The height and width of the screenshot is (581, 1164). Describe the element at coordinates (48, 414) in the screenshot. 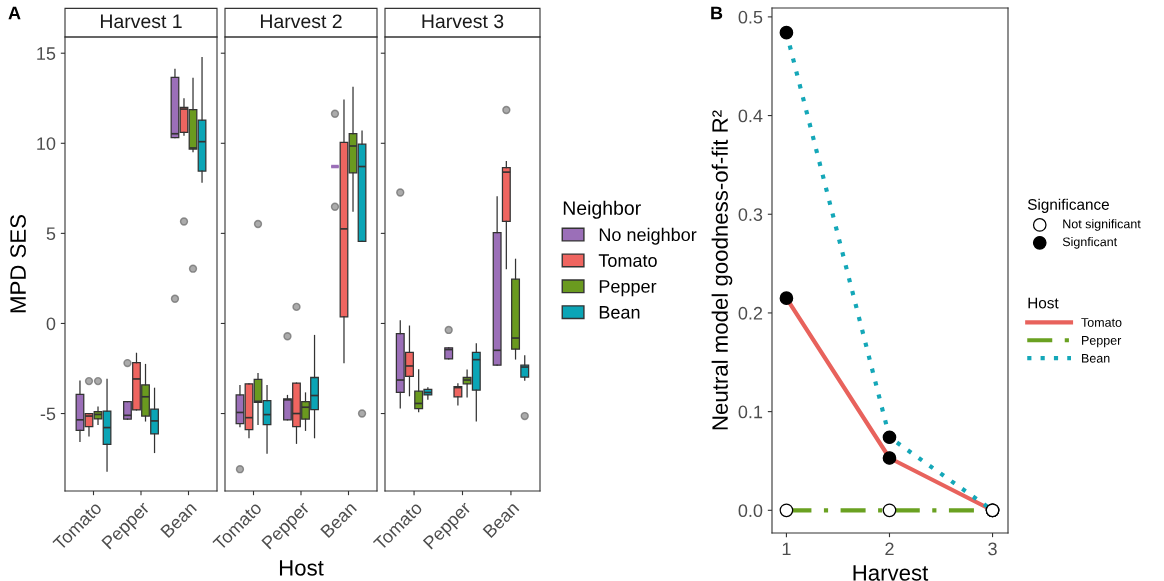

I see `y-tick-label: -5` at that location.